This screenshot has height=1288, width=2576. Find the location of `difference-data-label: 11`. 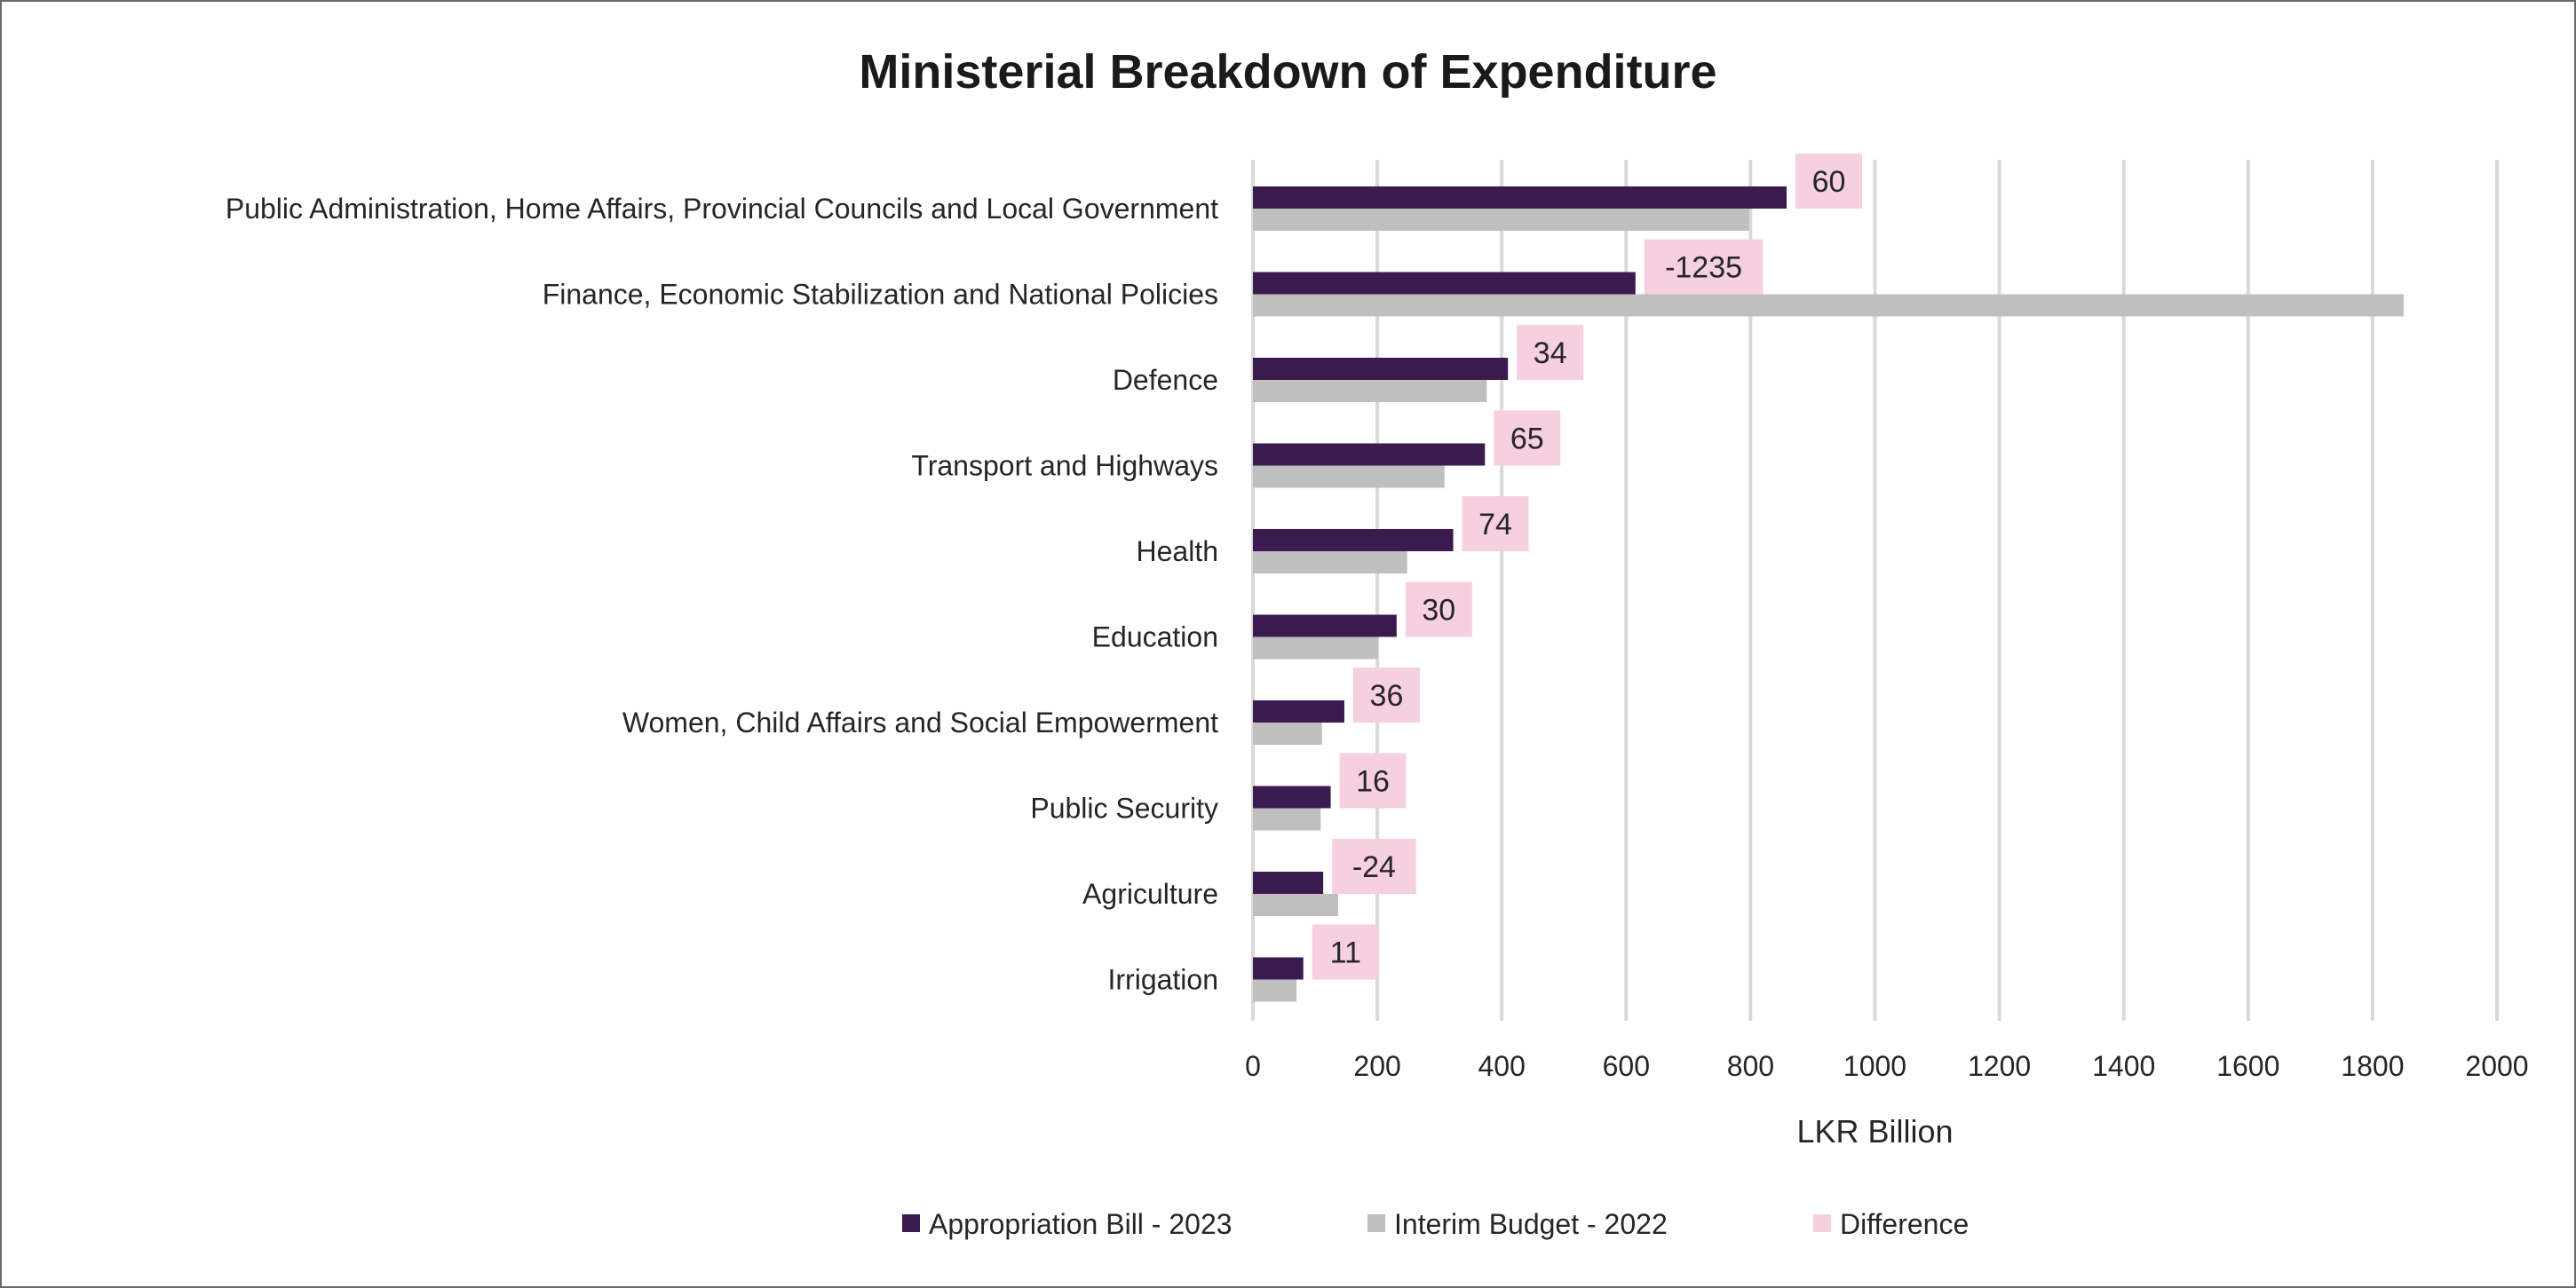

difference-data-label: 11 is located at coordinates (1346, 952).